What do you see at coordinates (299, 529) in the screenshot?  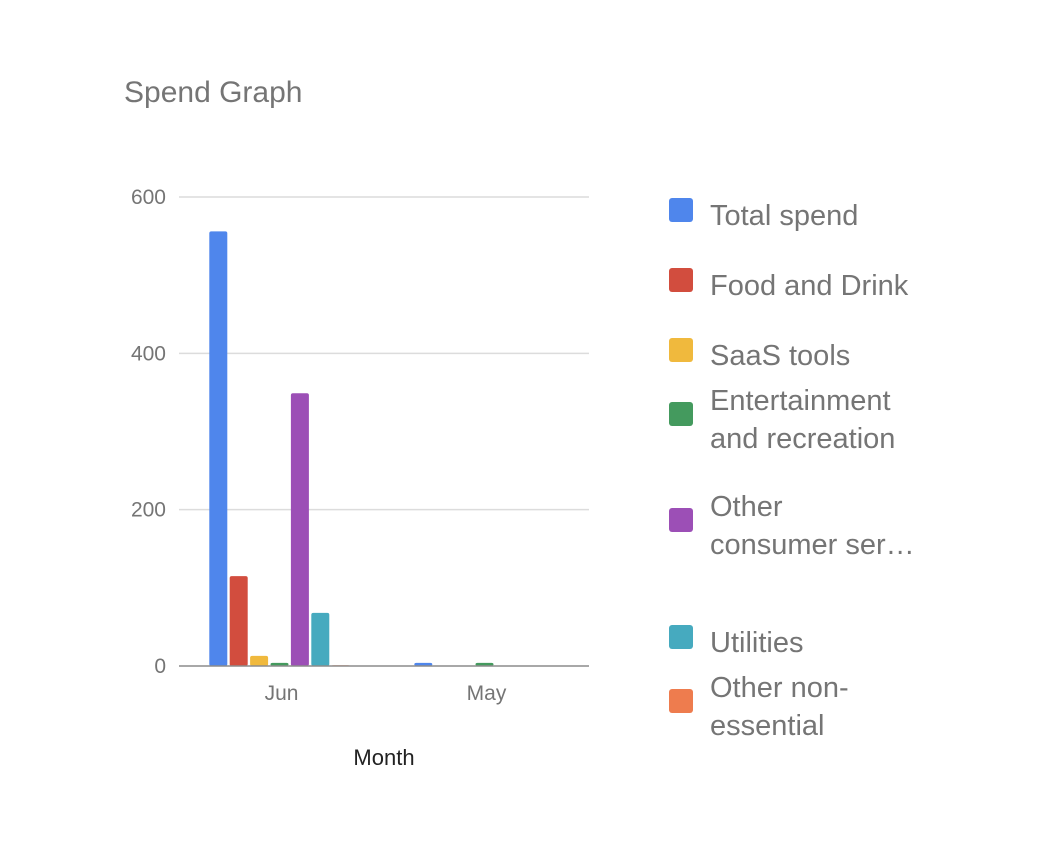 I see `bar-jun-other-consumer-ser` at bounding box center [299, 529].